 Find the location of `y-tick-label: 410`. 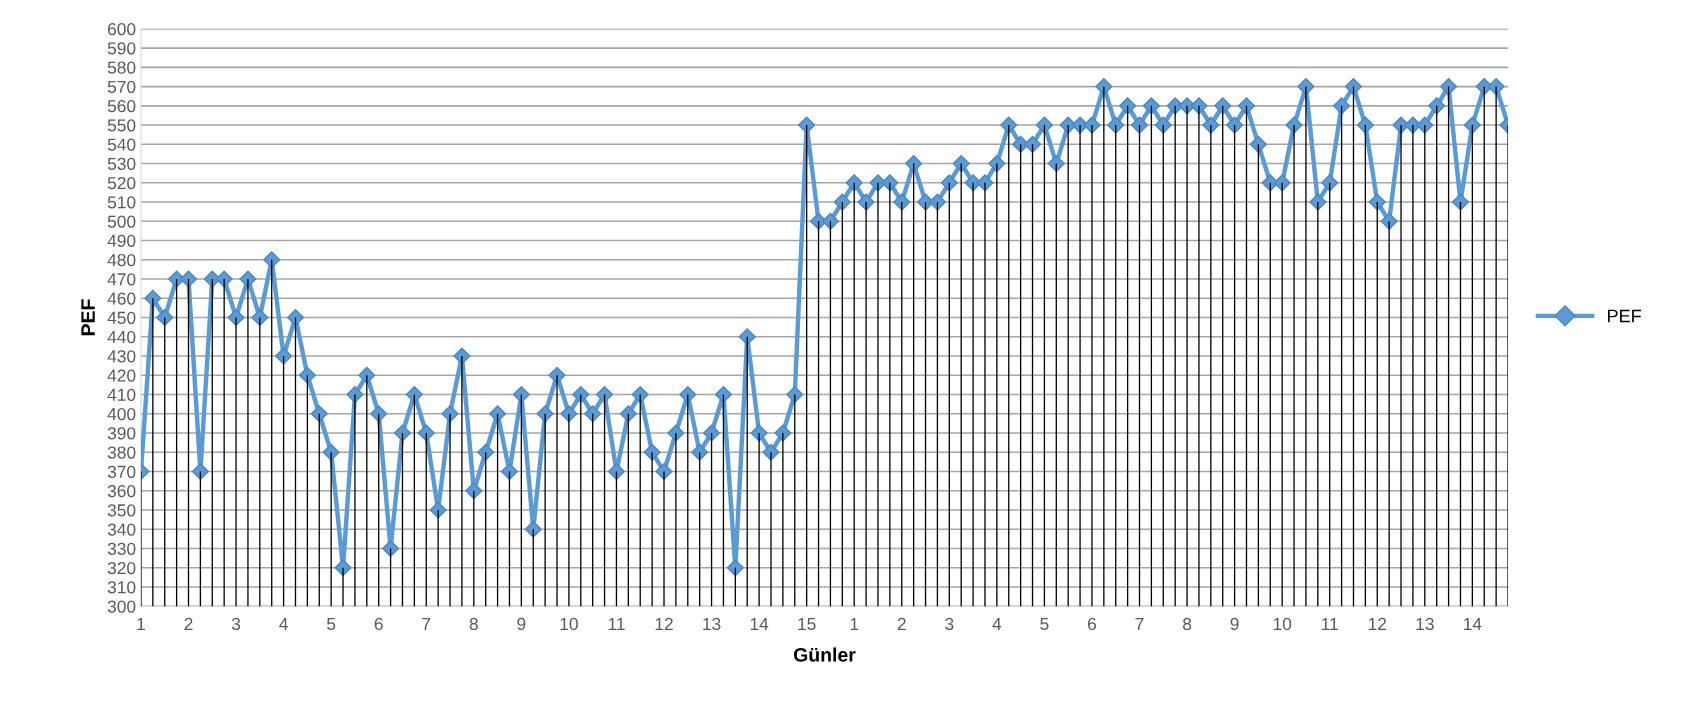

y-tick-label: 410 is located at coordinates (121, 394).